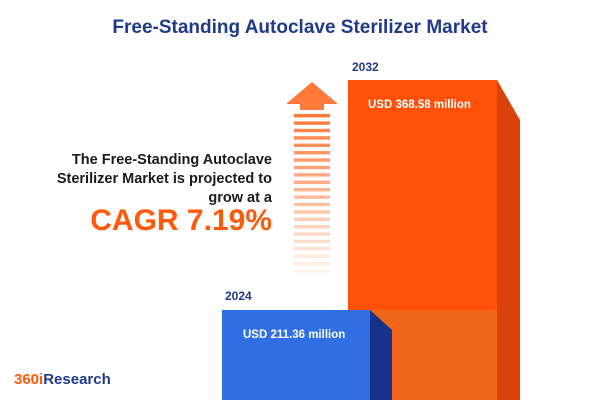 The width and height of the screenshot is (600, 400). Describe the element at coordinates (365, 67) in the screenshot. I see `year-label: 2032` at that location.